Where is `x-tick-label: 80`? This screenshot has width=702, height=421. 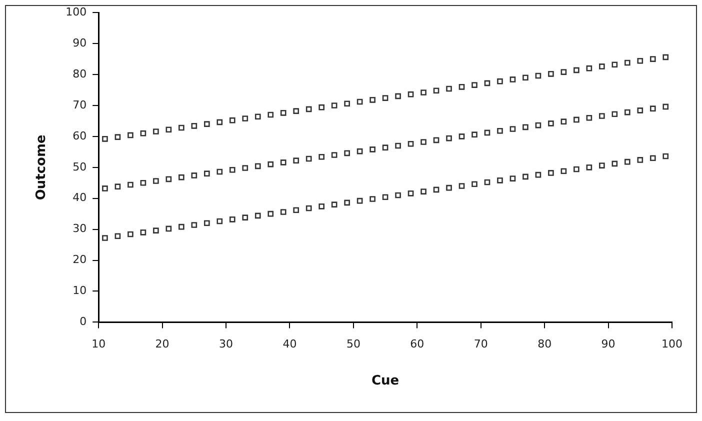
x-tick-label: 80 is located at coordinates (545, 344).